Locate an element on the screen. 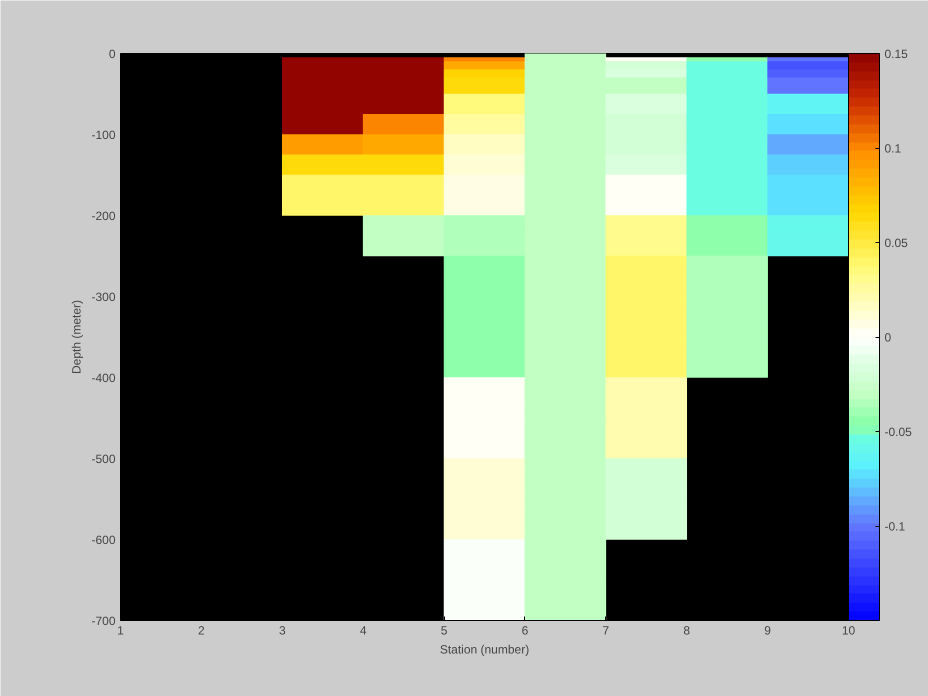 The height and width of the screenshot is (696, 928). x-tick-label: 3 is located at coordinates (282, 631).